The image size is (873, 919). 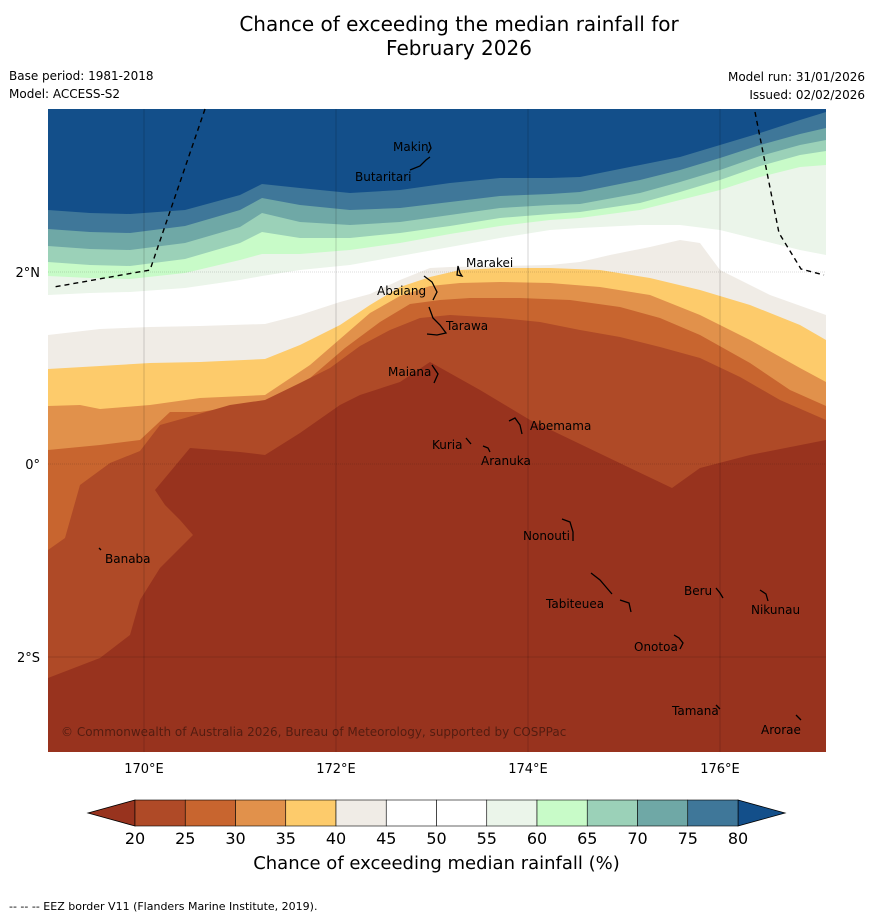 What do you see at coordinates (487, 838) in the screenshot?
I see `colorbar-tick: 55` at bounding box center [487, 838].